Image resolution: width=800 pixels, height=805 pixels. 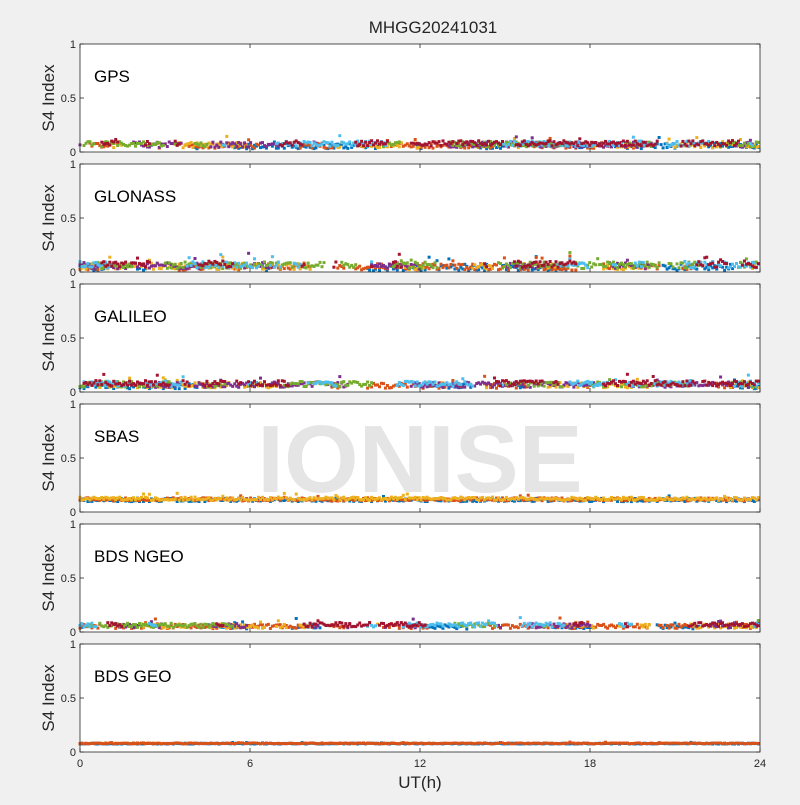 What do you see at coordinates (420, 98) in the screenshot?
I see `axes-background` at bounding box center [420, 98].